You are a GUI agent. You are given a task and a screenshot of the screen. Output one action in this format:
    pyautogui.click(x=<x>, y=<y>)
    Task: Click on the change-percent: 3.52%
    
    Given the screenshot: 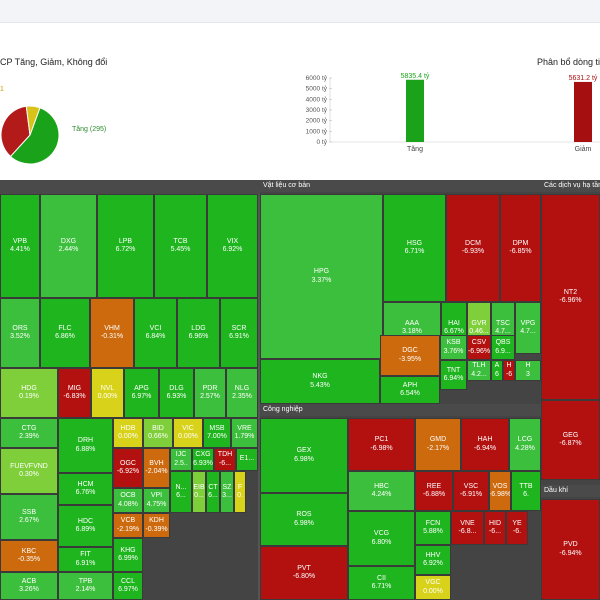 What is the action you would take?
    pyautogui.click(x=20, y=336)
    